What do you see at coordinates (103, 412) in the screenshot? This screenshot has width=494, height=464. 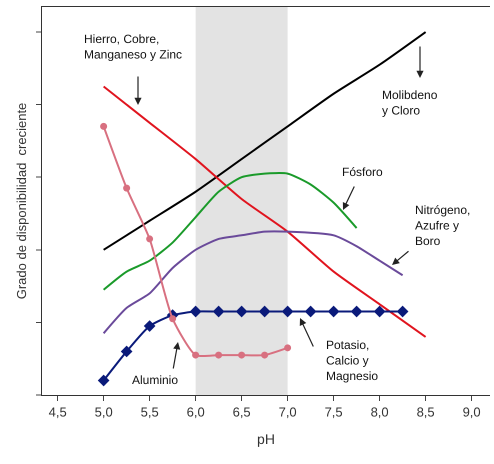 I see `x-tick-label: 5,0` at bounding box center [103, 412].